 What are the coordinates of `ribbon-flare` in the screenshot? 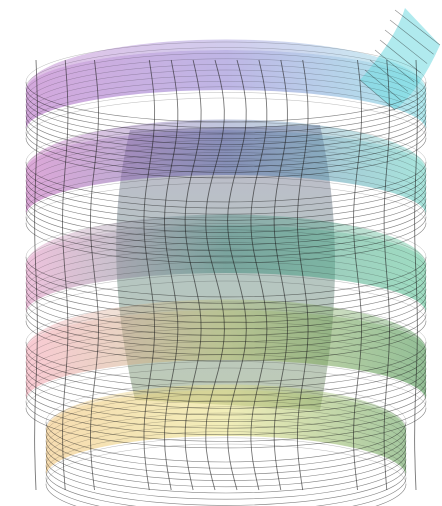 It's located at (400, 59).